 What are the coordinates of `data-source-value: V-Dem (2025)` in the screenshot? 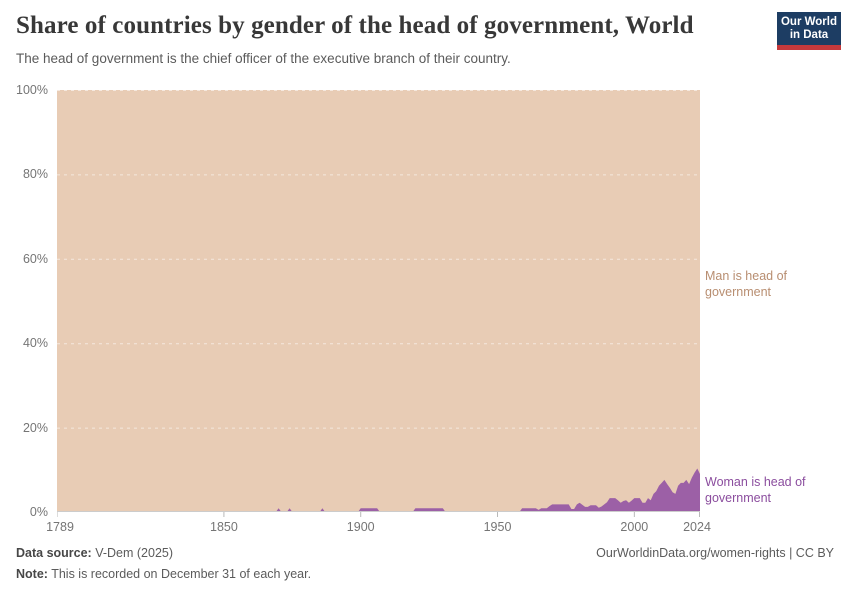 It's located at (132, 553).